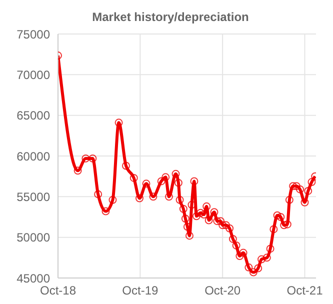 The image size is (333, 304). What do you see at coordinates (140, 291) in the screenshot?
I see `x-tick-label: Oct-19` at bounding box center [140, 291].